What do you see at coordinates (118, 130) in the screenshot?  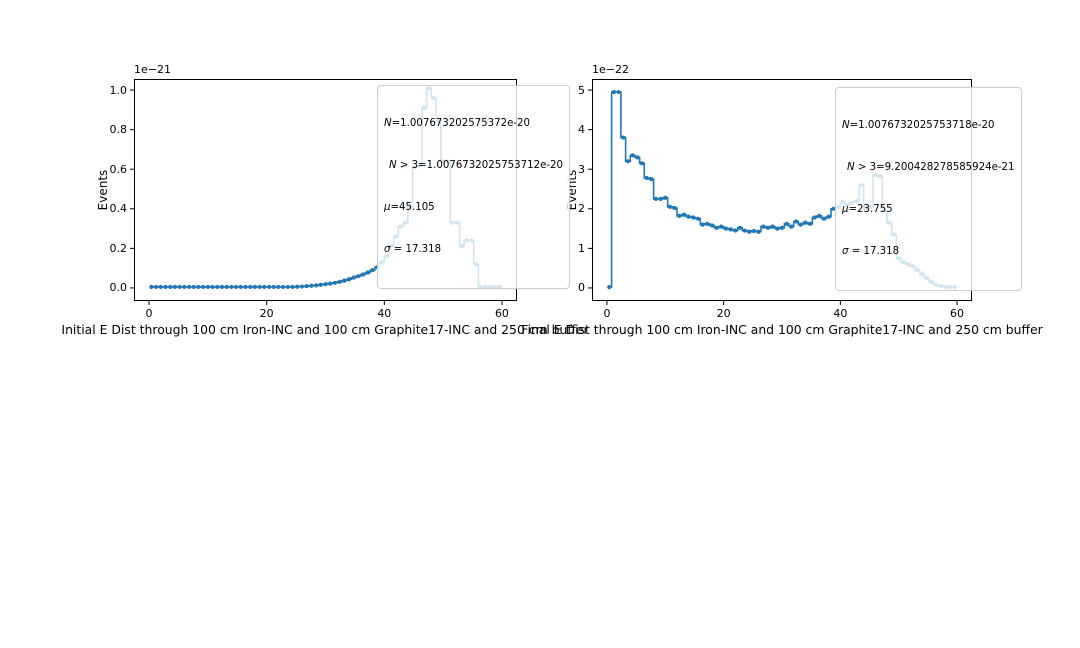 I see `y-tick-label: 0.8` at bounding box center [118, 130].